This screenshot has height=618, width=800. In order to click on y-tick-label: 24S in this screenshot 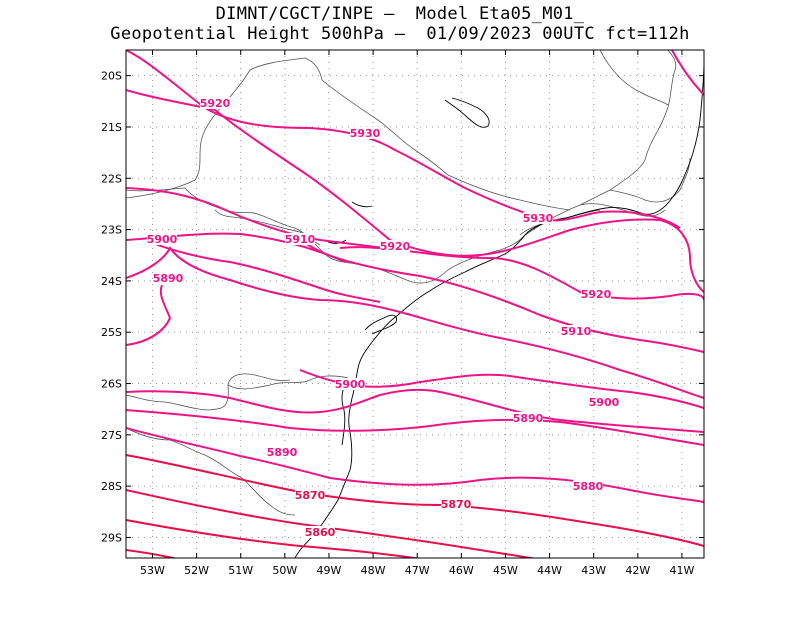, I will do `click(111, 281)`.